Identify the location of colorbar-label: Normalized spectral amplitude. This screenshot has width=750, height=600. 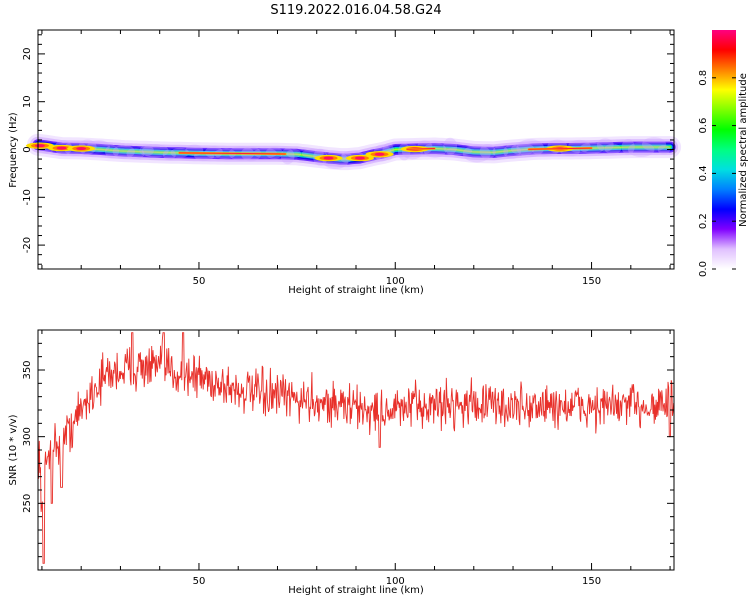
(743, 150).